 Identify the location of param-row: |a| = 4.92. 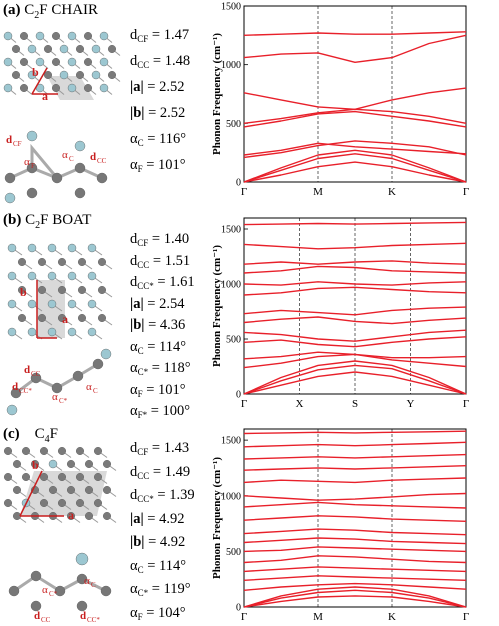
(157, 518).